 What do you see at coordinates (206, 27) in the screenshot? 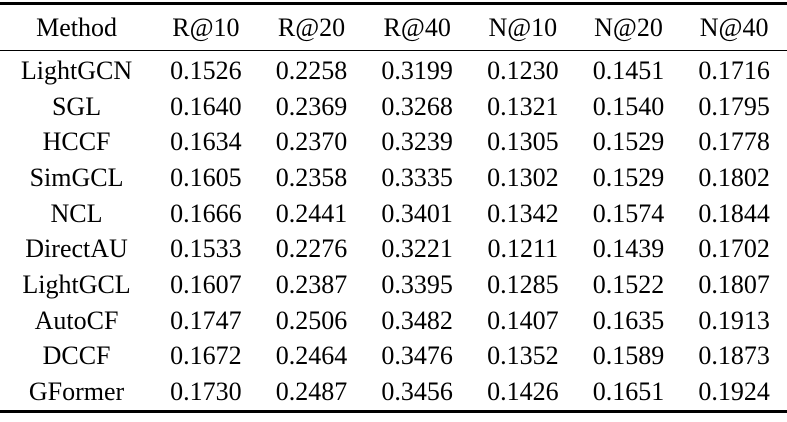
I see `column-header-r10: R@10` at bounding box center [206, 27].